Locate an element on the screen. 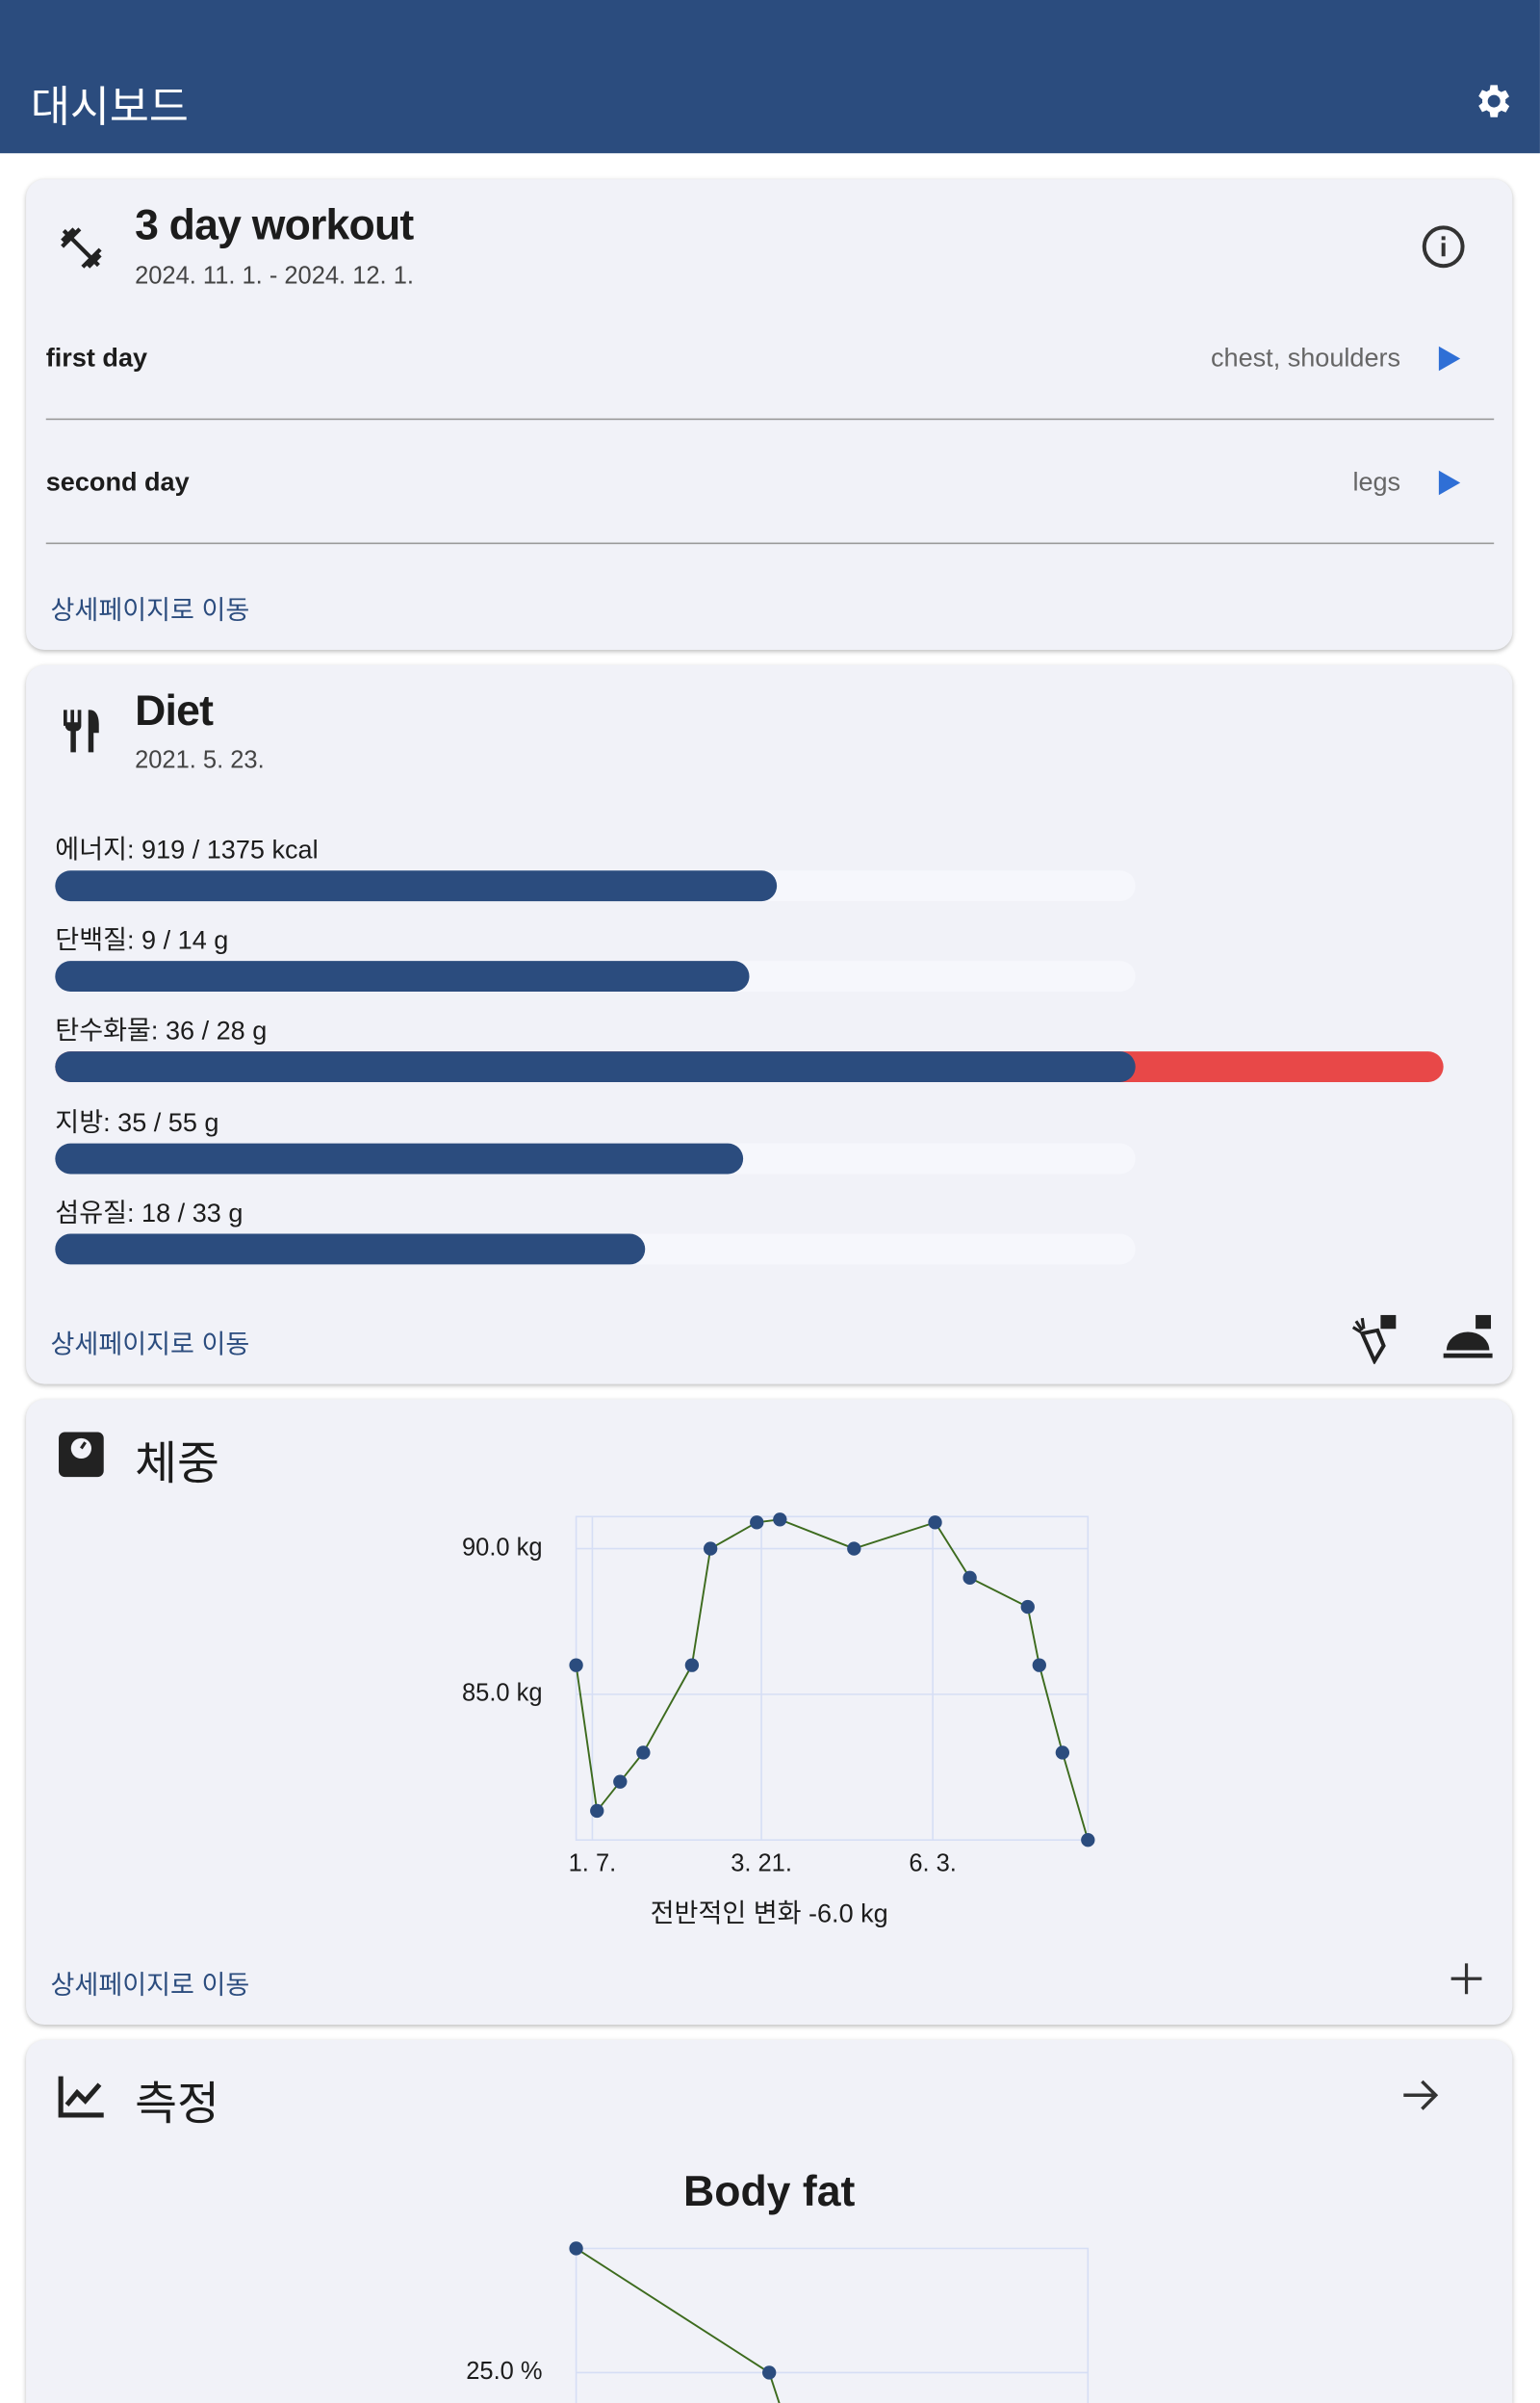 This screenshot has height=2403, width=1540. info-icon is located at coordinates (1444, 247).